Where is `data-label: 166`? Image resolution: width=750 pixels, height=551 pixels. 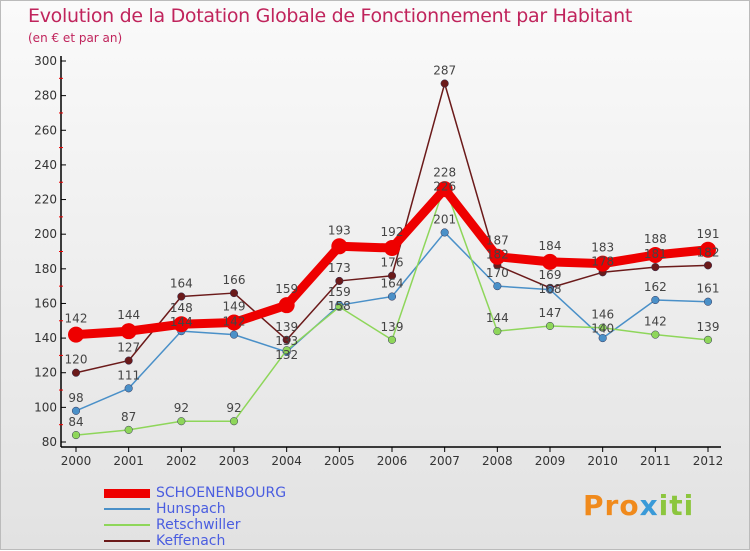 data-label: 166 is located at coordinates (234, 280).